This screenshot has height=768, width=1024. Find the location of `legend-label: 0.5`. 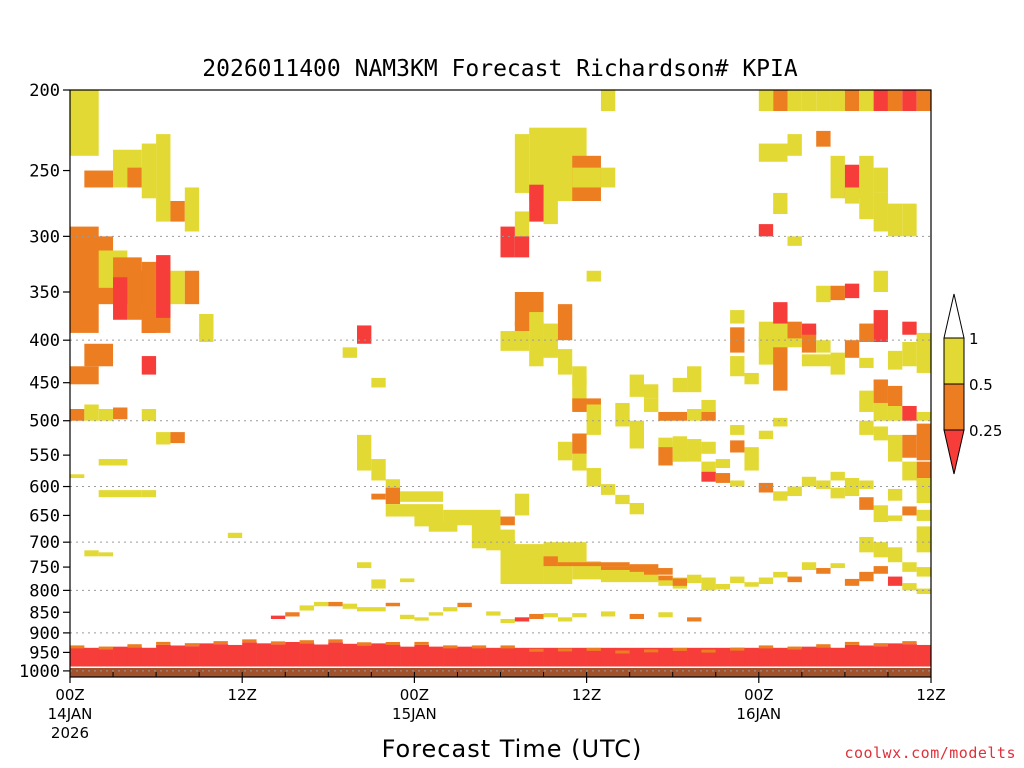

legend-label: 0.5 is located at coordinates (981, 385).